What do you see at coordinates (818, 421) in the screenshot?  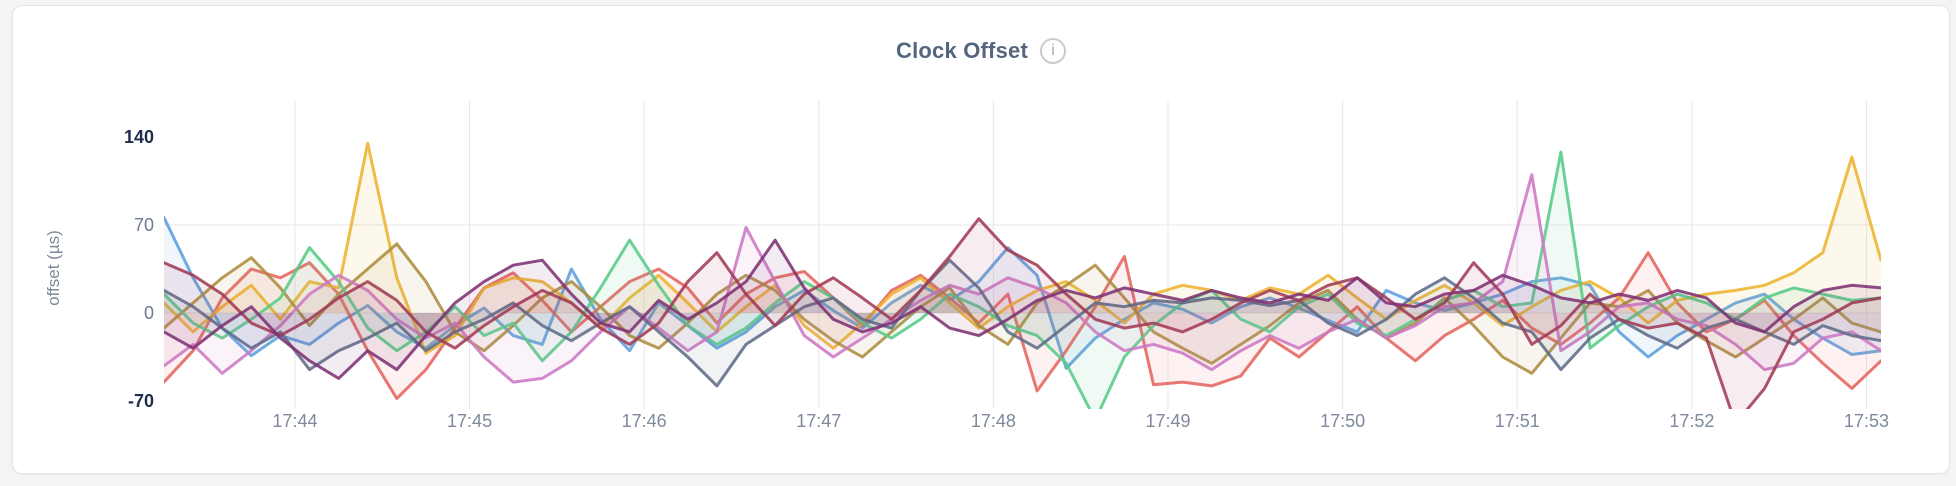 I see `x-tick-label: 17:47` at bounding box center [818, 421].